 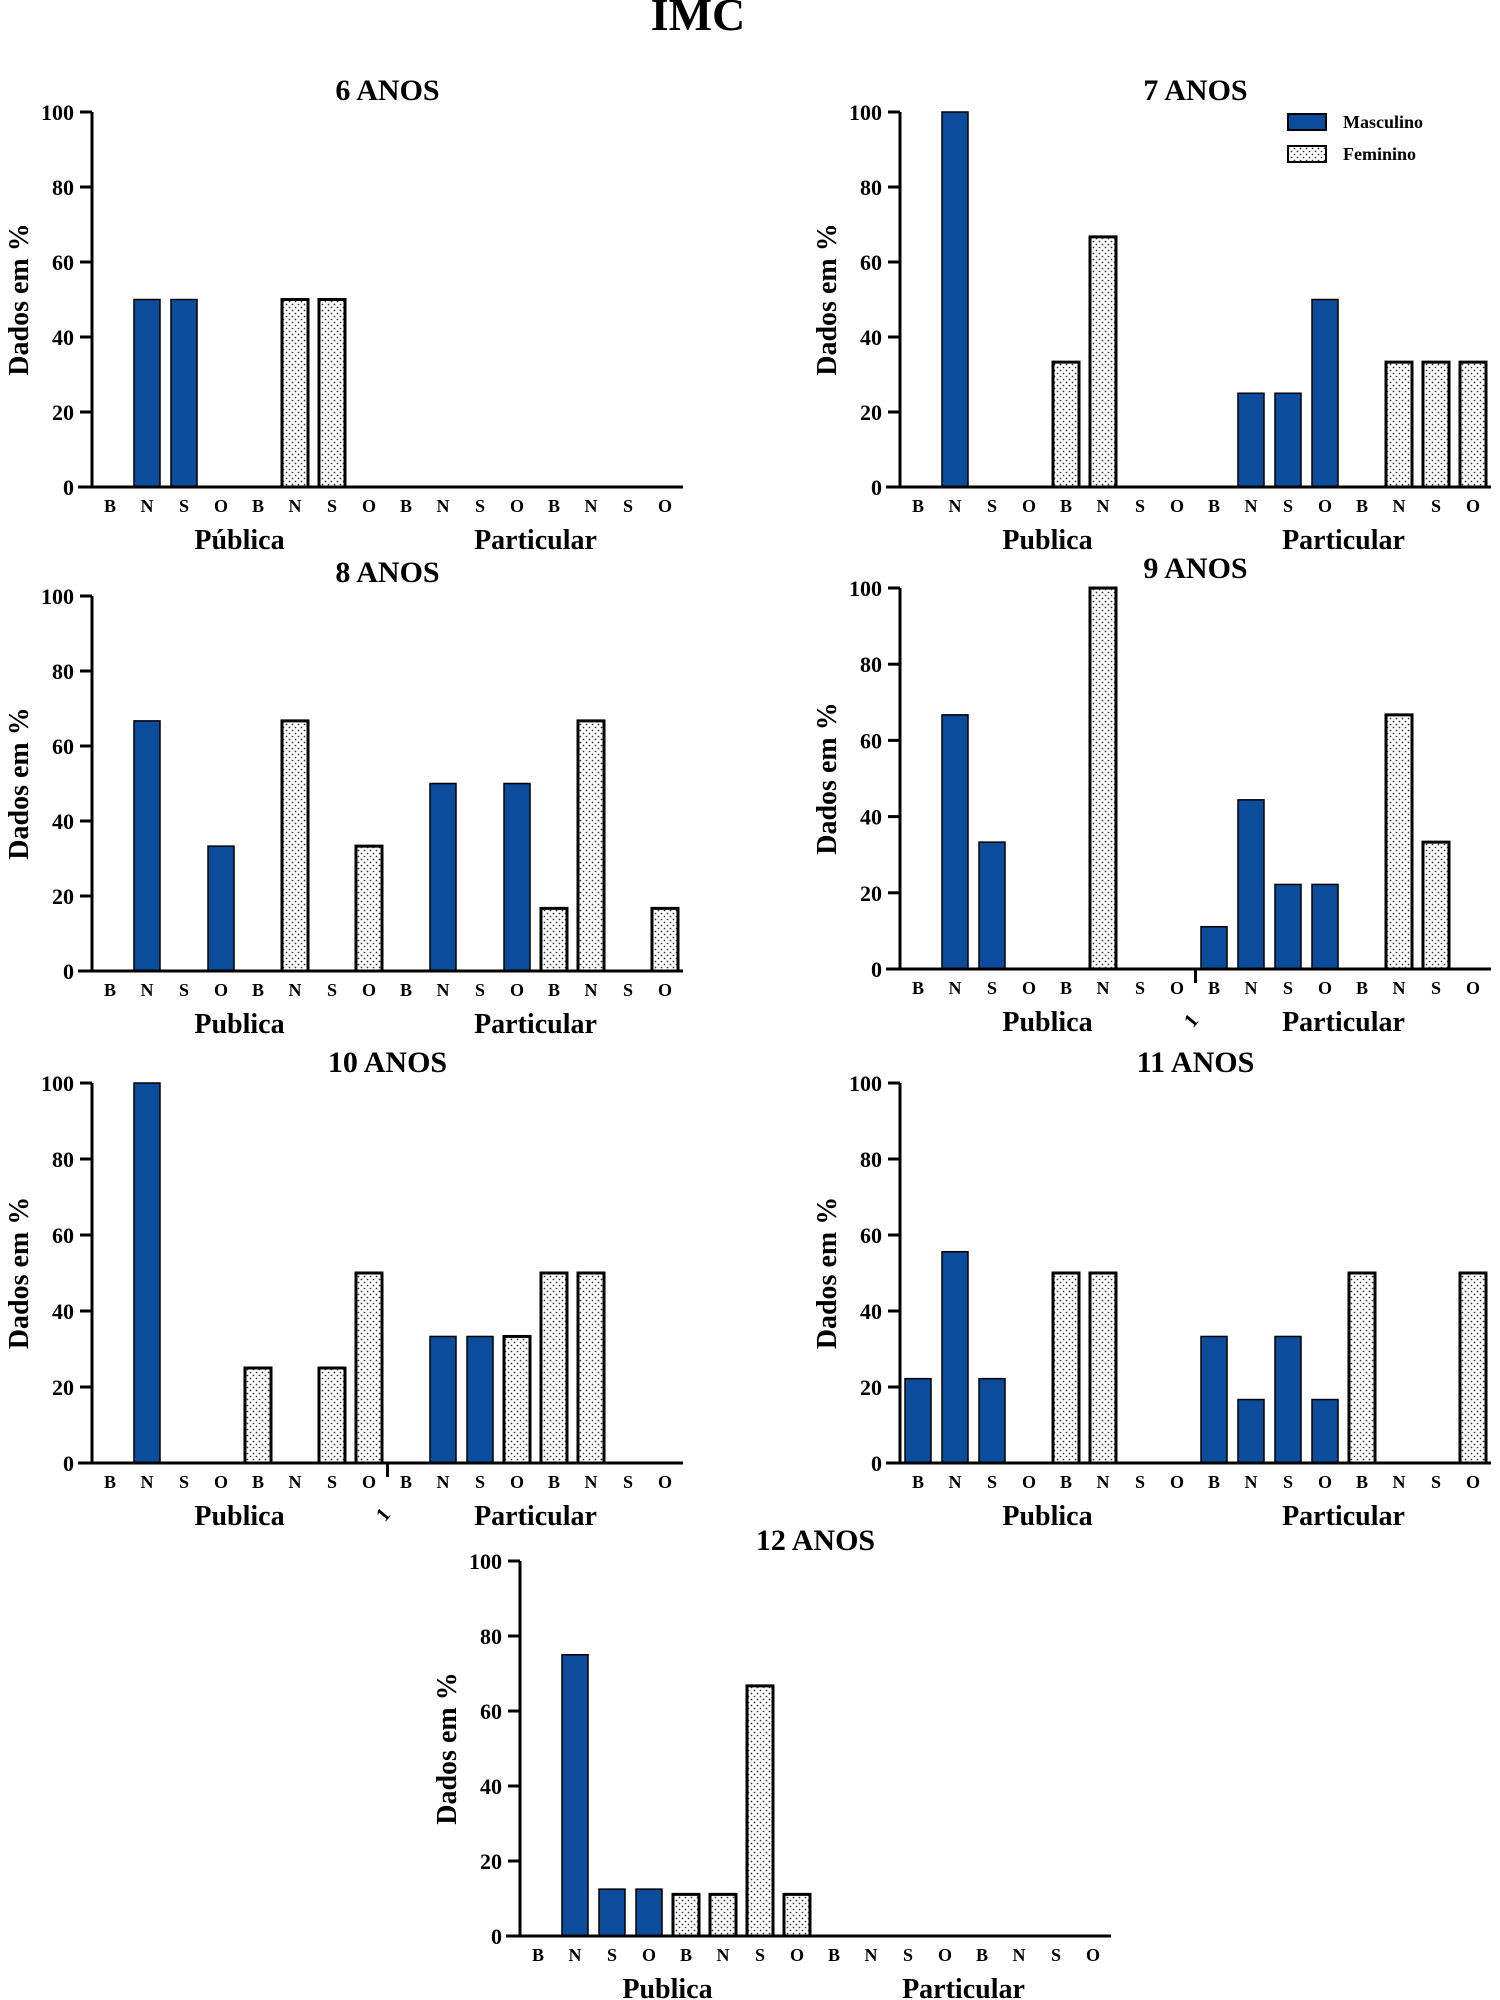 I want to click on legend-swatch-feminino, so click(x=1307, y=154).